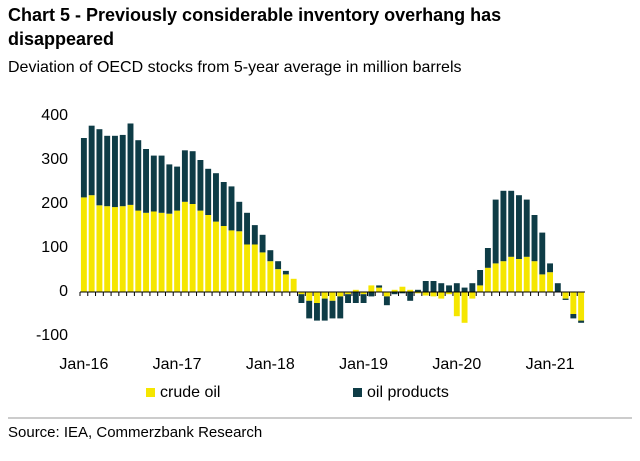 The image size is (640, 461). I want to click on x-tick-label: Jan-17, so click(177, 364).